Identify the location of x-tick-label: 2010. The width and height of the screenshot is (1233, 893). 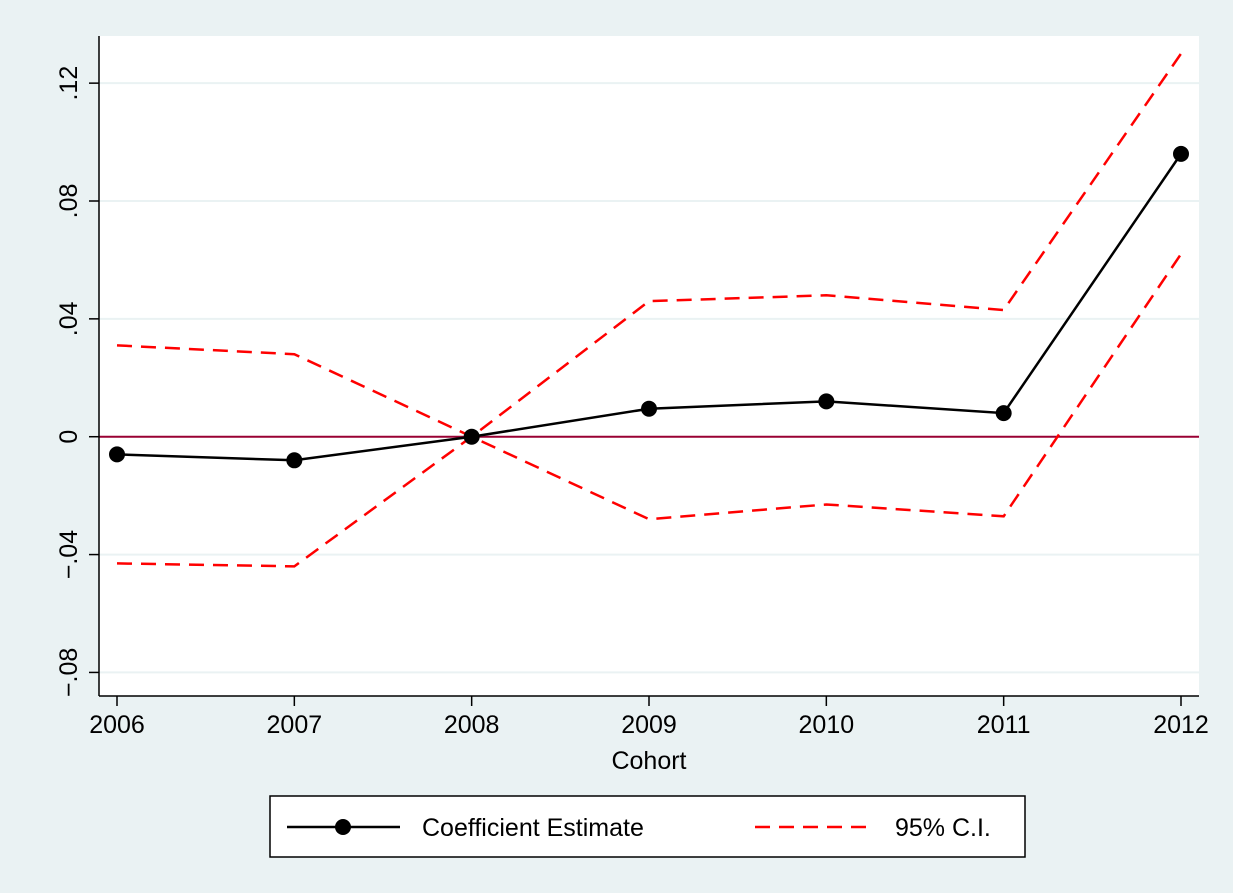
(827, 725).